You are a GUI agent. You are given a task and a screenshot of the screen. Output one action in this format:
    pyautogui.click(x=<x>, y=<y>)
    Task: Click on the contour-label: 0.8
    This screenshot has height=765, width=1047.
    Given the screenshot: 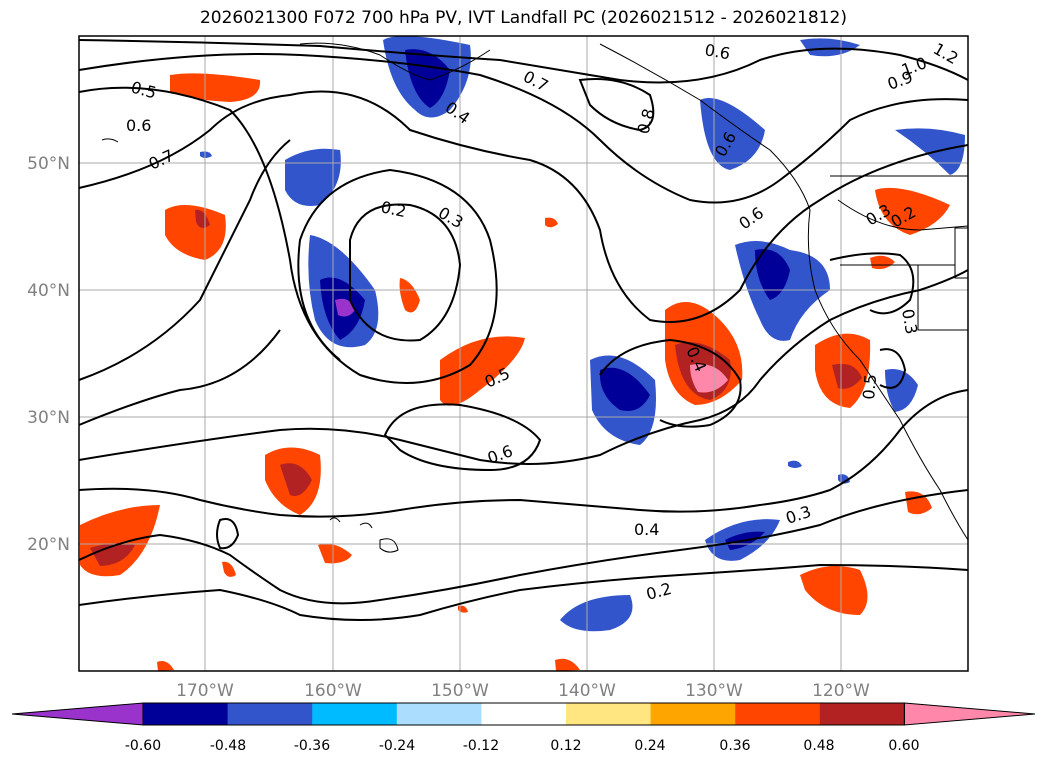 What is the action you would take?
    pyautogui.click(x=646, y=122)
    